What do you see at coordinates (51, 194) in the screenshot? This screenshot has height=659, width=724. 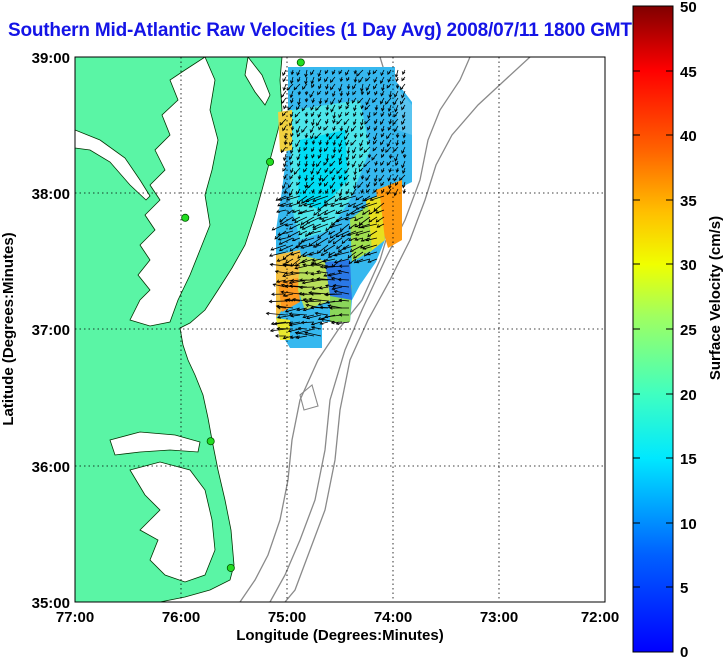 I see `y-tick-label: 38:00` at bounding box center [51, 194].